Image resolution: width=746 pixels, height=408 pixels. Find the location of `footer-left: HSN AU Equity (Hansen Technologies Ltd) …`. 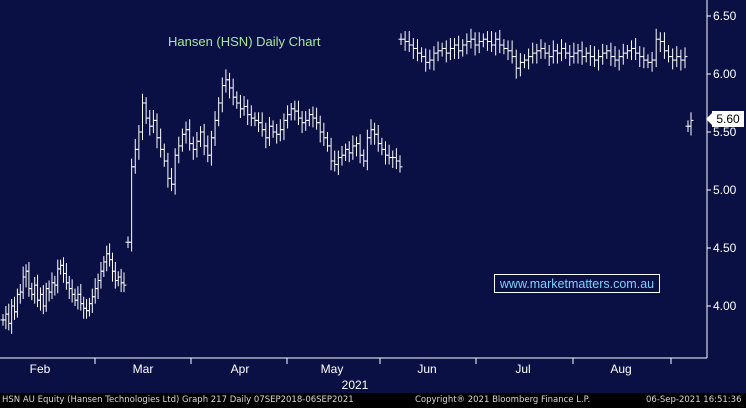

footer-left: HSN AU Equity (Hansen Technologies Ltd) … is located at coordinates (178, 400).